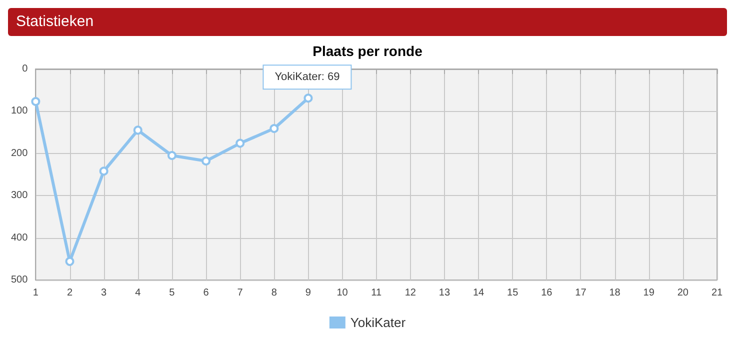 Image resolution: width=735 pixels, height=346 pixels. Describe the element at coordinates (25, 69) in the screenshot. I see `y-tick-label: 0` at that location.